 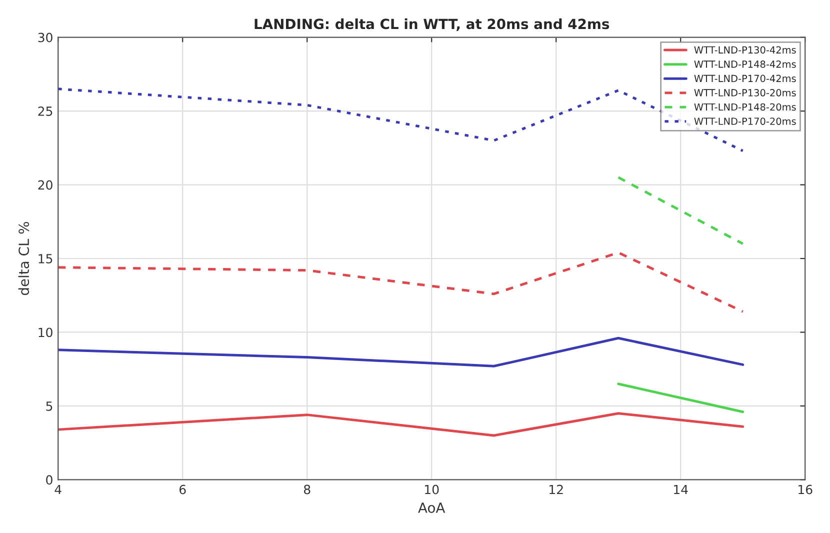 I want to click on y-tick-label: 30, so click(x=45, y=37).